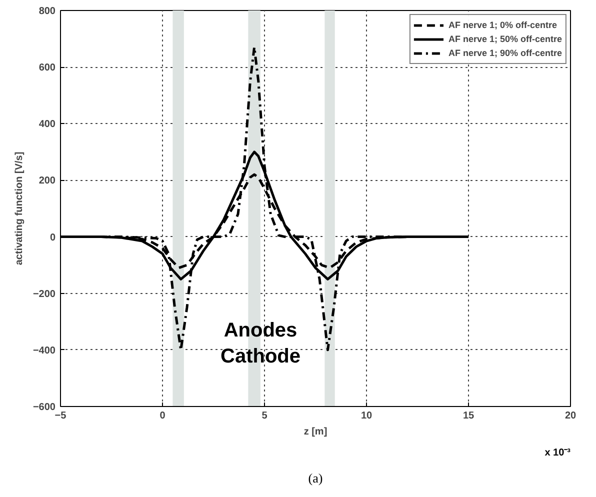 Image resolution: width=596 pixels, height=497 pixels. I want to click on legend-label: AF nerve 1; 90% off-centre, so click(505, 53).